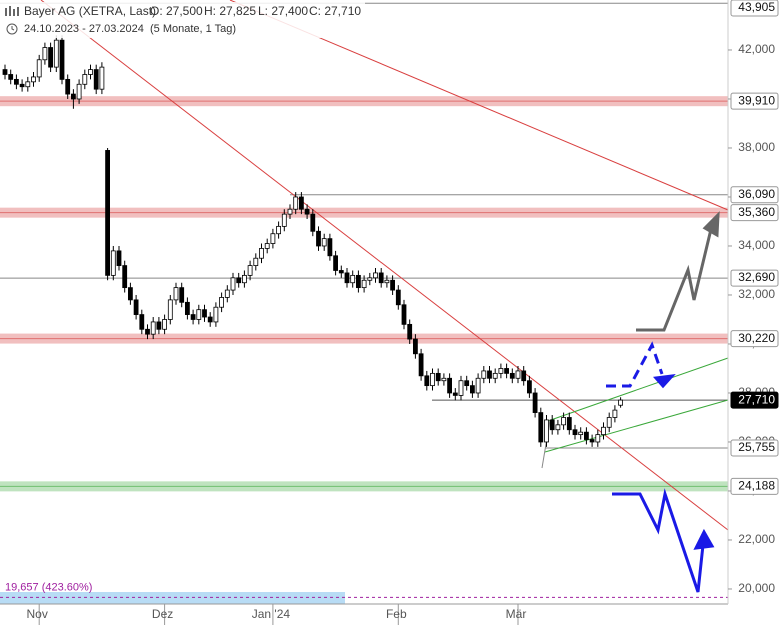 This screenshot has width=780, height=625. I want to click on level-label: 30,220, so click(756, 338).